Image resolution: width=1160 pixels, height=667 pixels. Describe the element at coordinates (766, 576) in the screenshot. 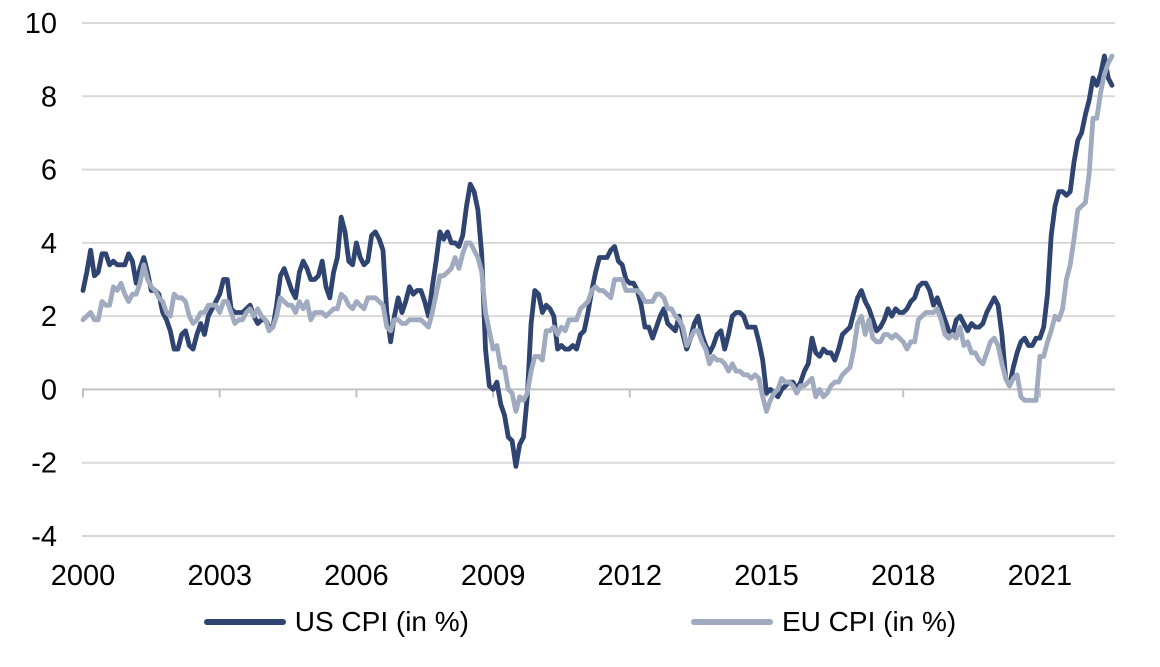

I see `x-axis-tick-label: 2015` at that location.